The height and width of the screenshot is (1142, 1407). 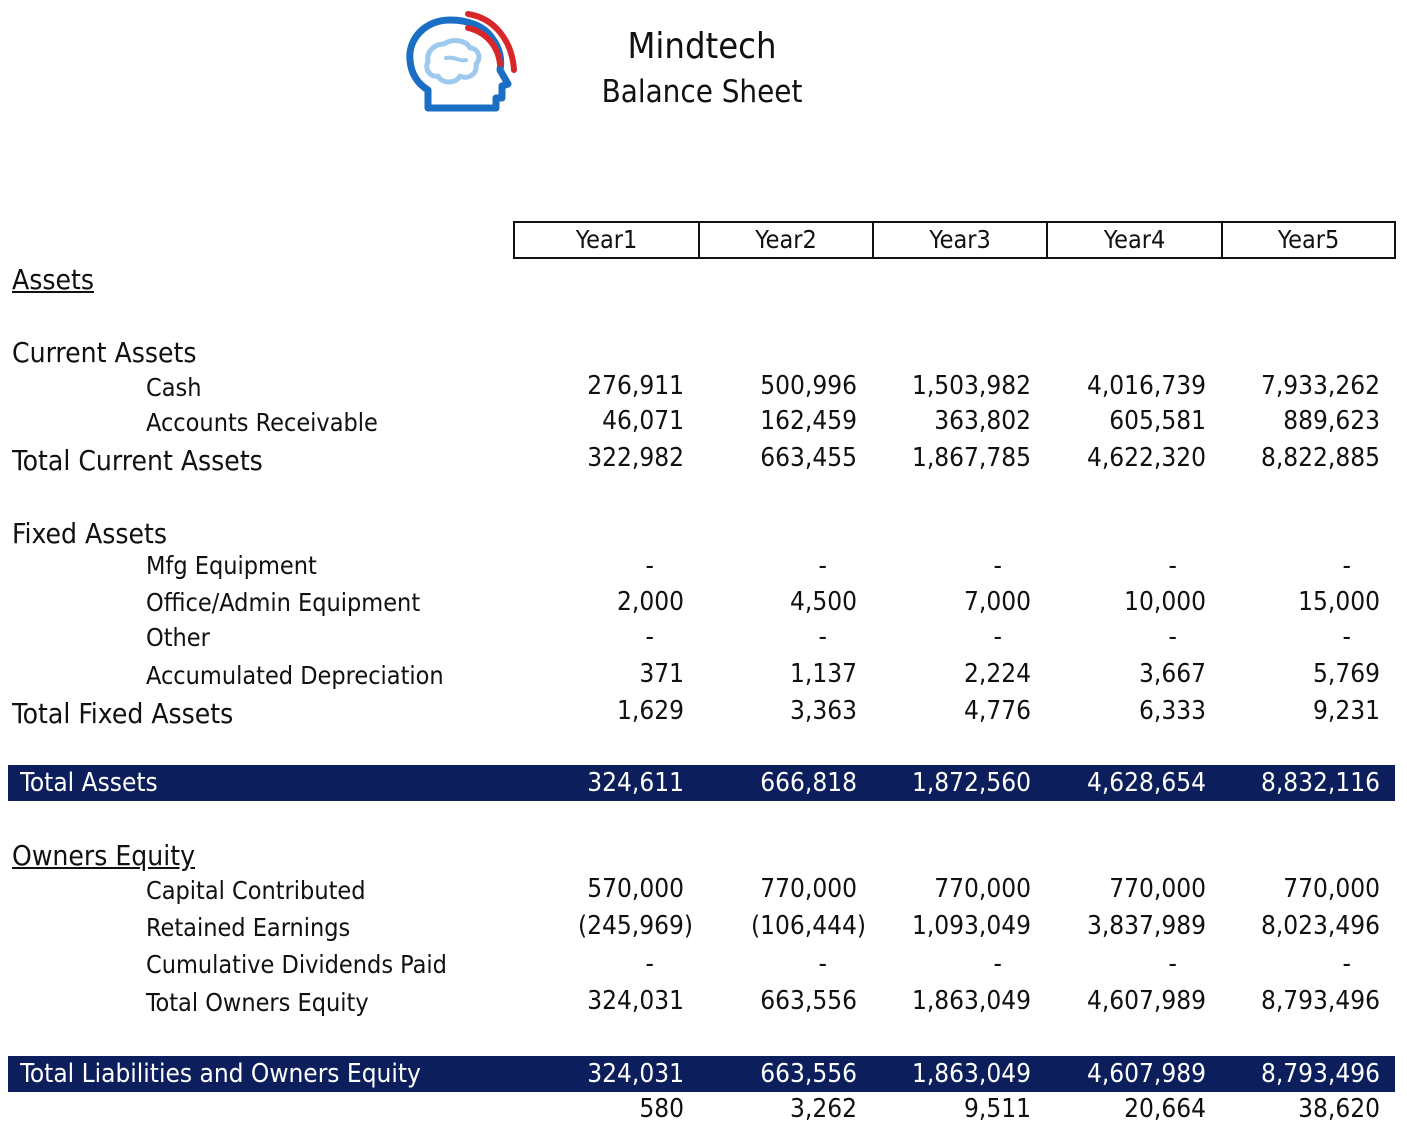 What do you see at coordinates (997, 711) in the screenshot?
I see `cell-value: 4,776` at bounding box center [997, 711].